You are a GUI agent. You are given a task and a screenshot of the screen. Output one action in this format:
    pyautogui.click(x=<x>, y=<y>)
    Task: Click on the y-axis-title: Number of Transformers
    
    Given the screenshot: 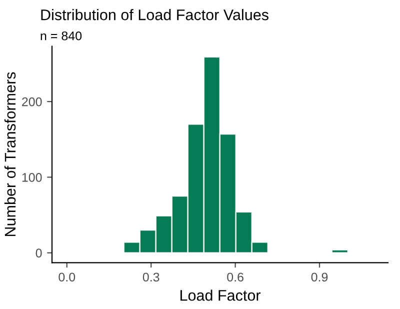 What is the action you would take?
    pyautogui.click(x=10, y=154)
    